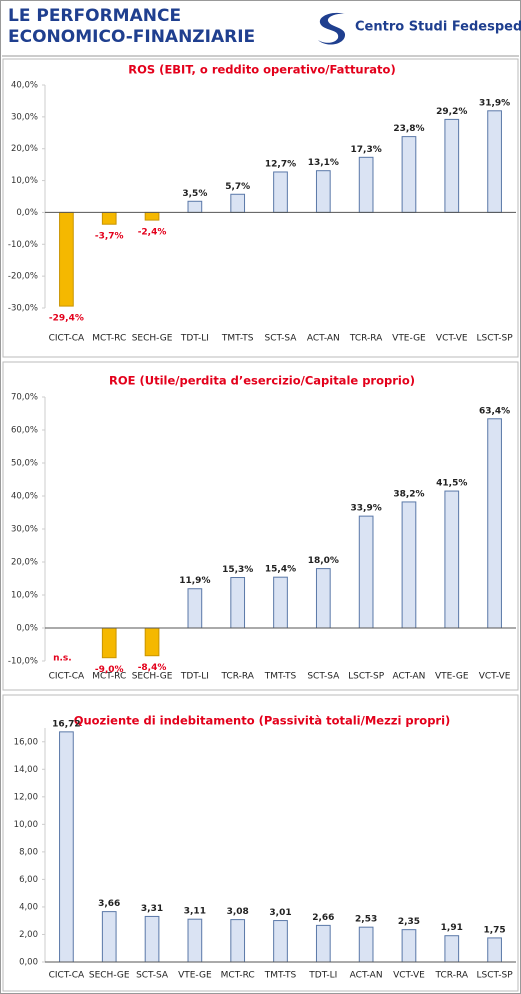  I want to click on value-label: 18,0%, so click(323, 561).